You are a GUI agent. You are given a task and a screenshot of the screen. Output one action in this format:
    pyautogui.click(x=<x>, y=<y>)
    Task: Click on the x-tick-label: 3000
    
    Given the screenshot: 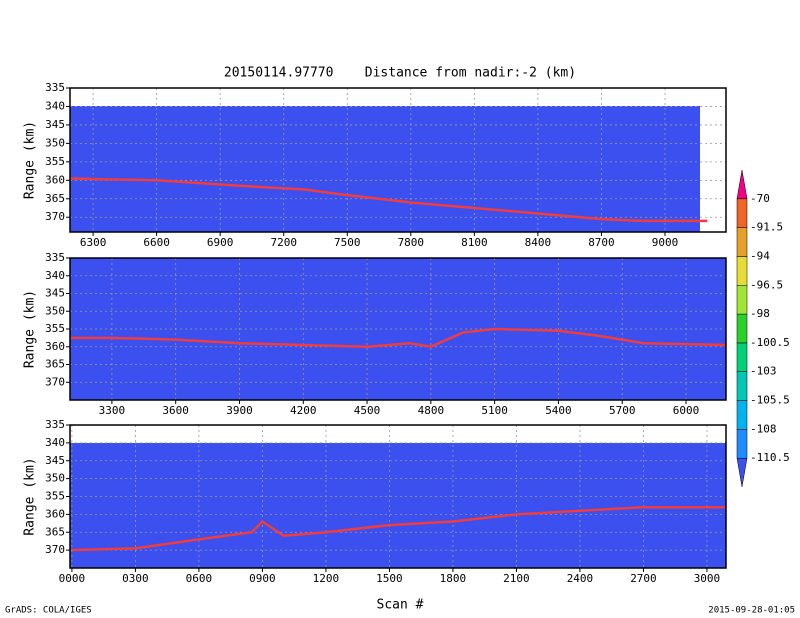 What is the action you would take?
    pyautogui.click(x=707, y=578)
    